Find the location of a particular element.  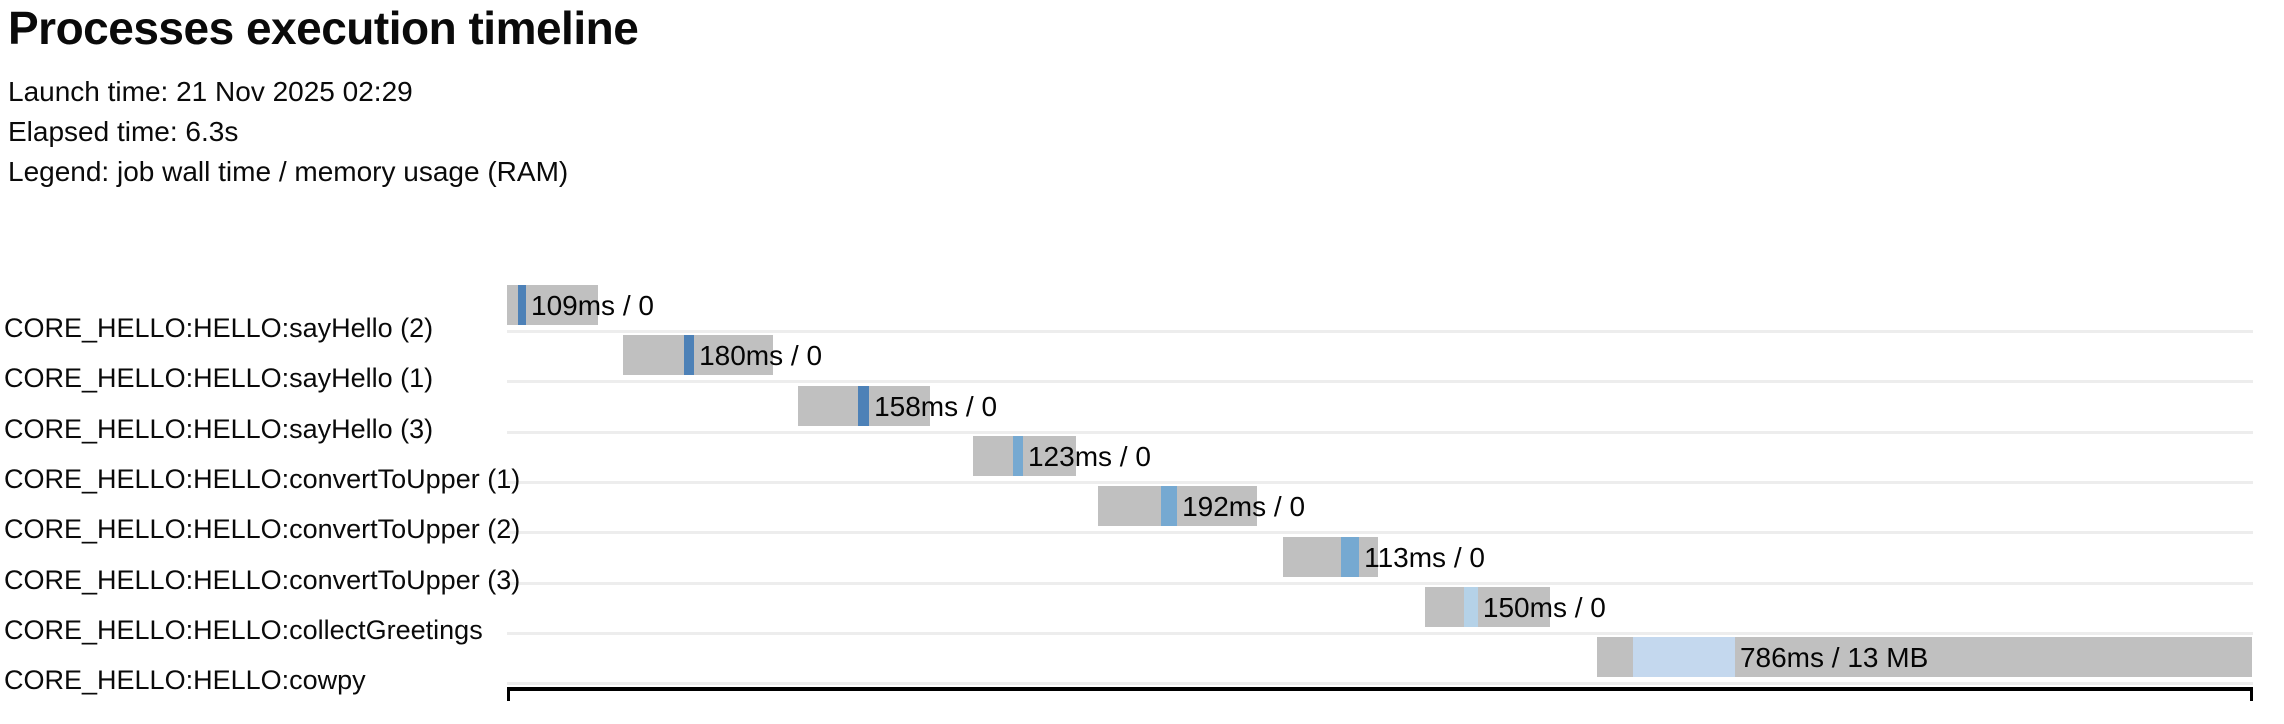

process-label: CORE_HELLO:HELLO:sayHello (2) is located at coordinates (219, 328).